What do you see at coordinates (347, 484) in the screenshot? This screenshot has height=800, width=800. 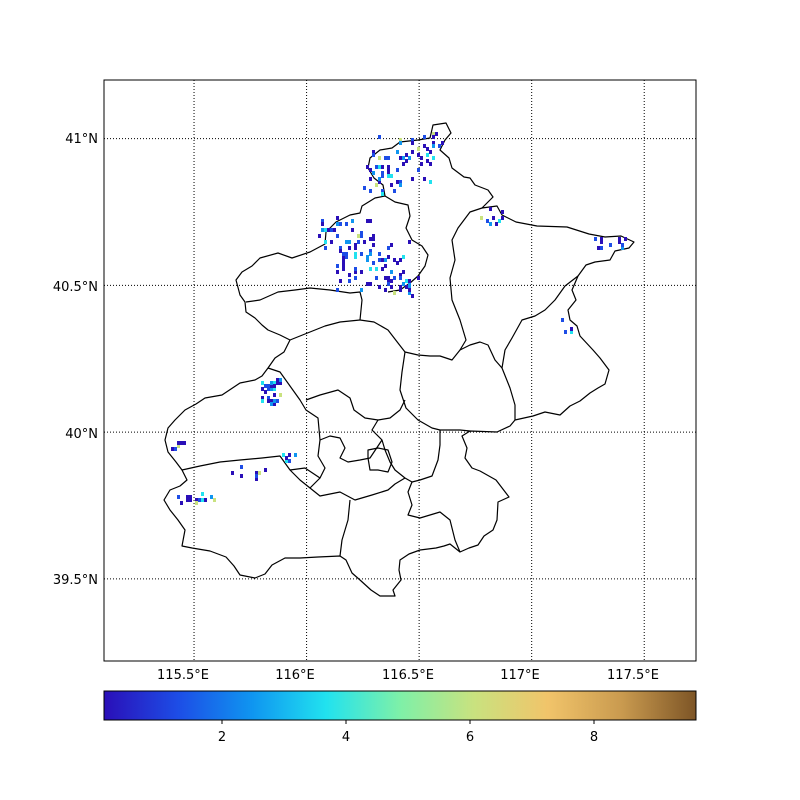 I see `boundary-fengtai` at bounding box center [347, 484].